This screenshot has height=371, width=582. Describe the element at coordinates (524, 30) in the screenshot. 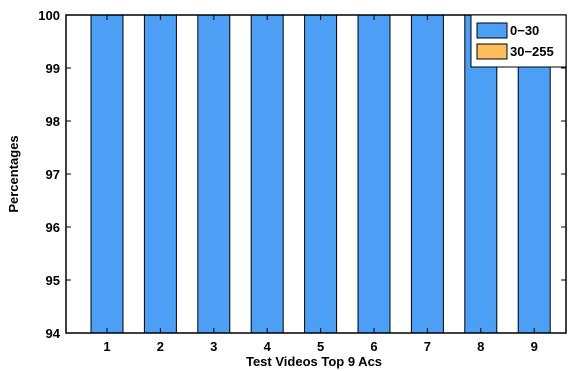

I see `legend-label-1: 0−30` at that location.